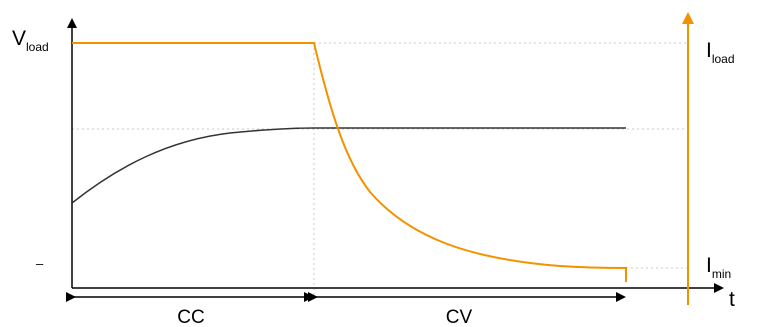 This screenshot has width=758, height=327. What do you see at coordinates (721, 274) in the screenshot?
I see `min-current-subscript: min` at bounding box center [721, 274].